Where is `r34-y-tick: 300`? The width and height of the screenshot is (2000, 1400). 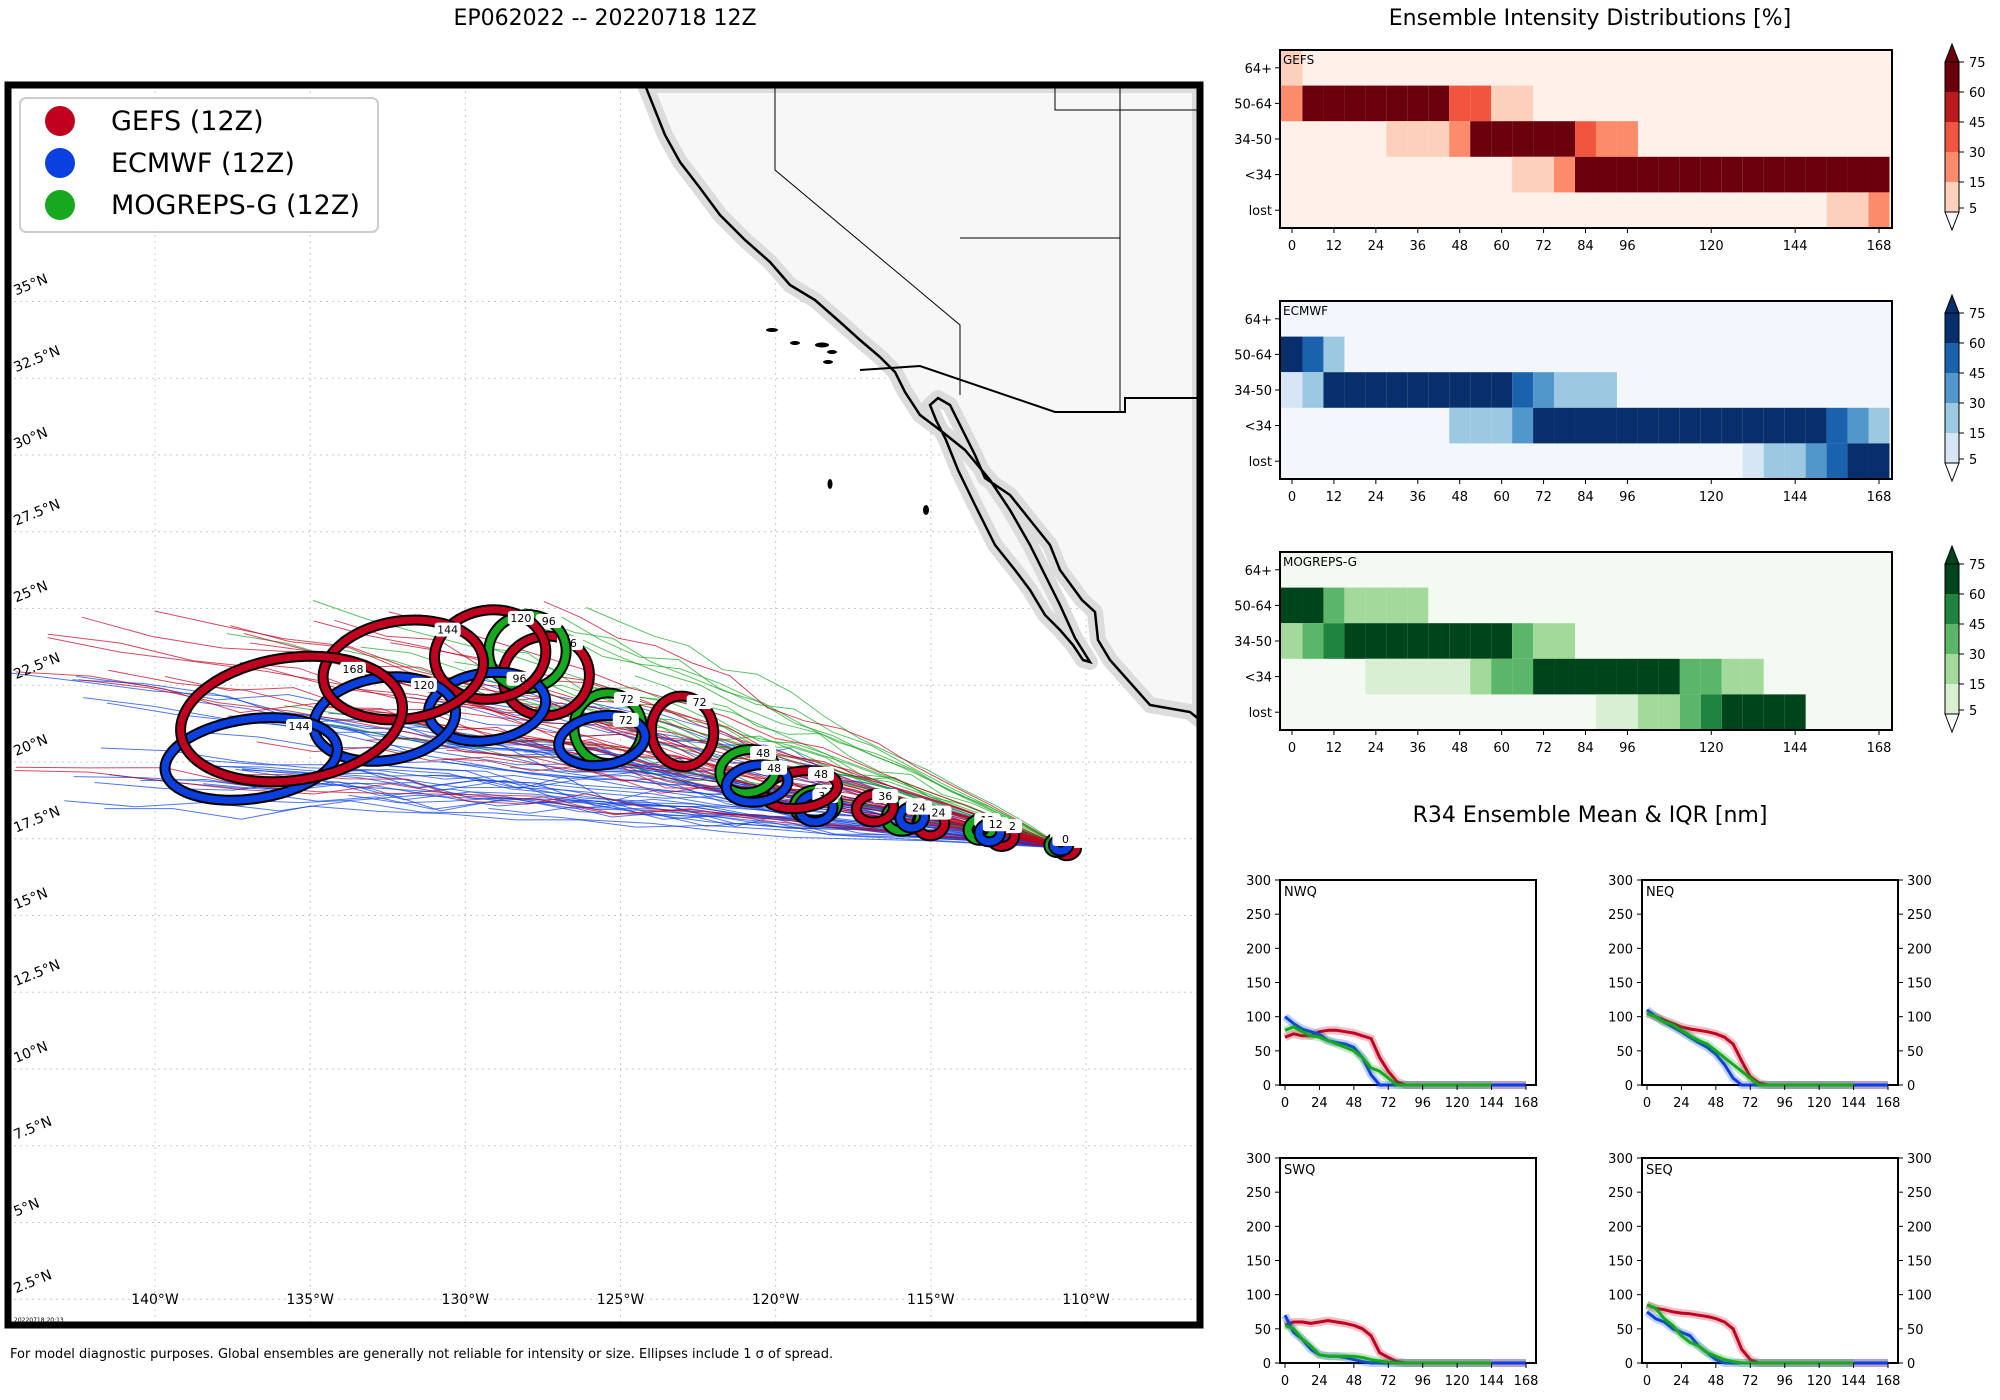
r34-y-tick: 300 is located at coordinates (1919, 881).